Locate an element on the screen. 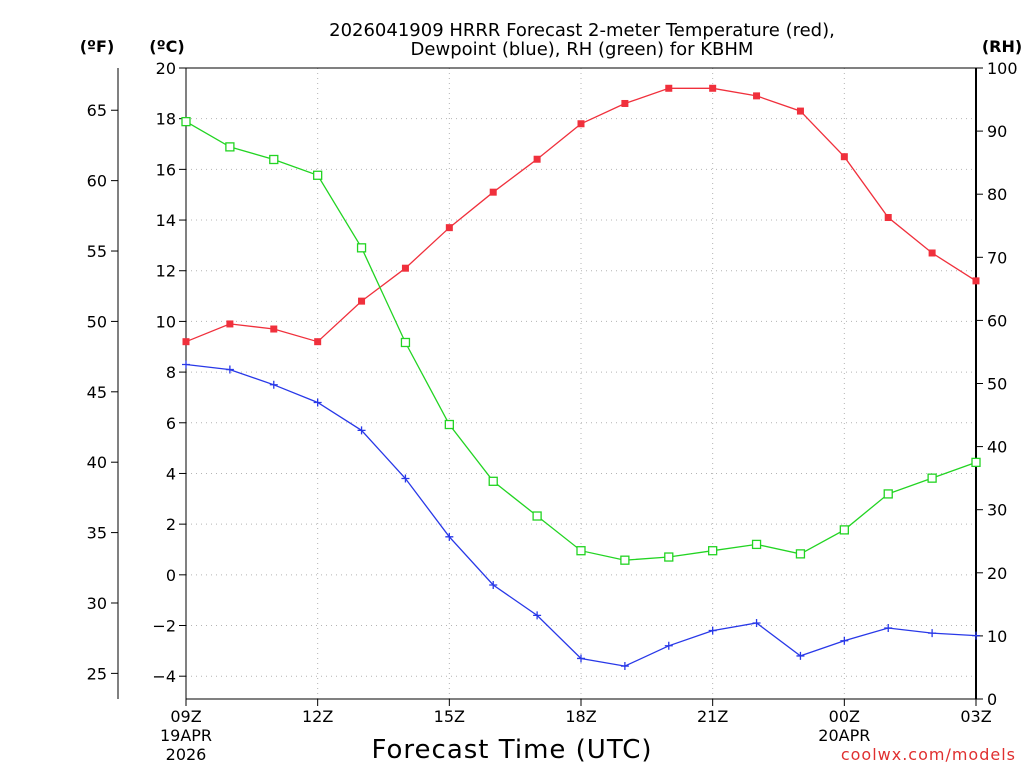  fahrenheit-tick-label: 45 is located at coordinates (97, 392).